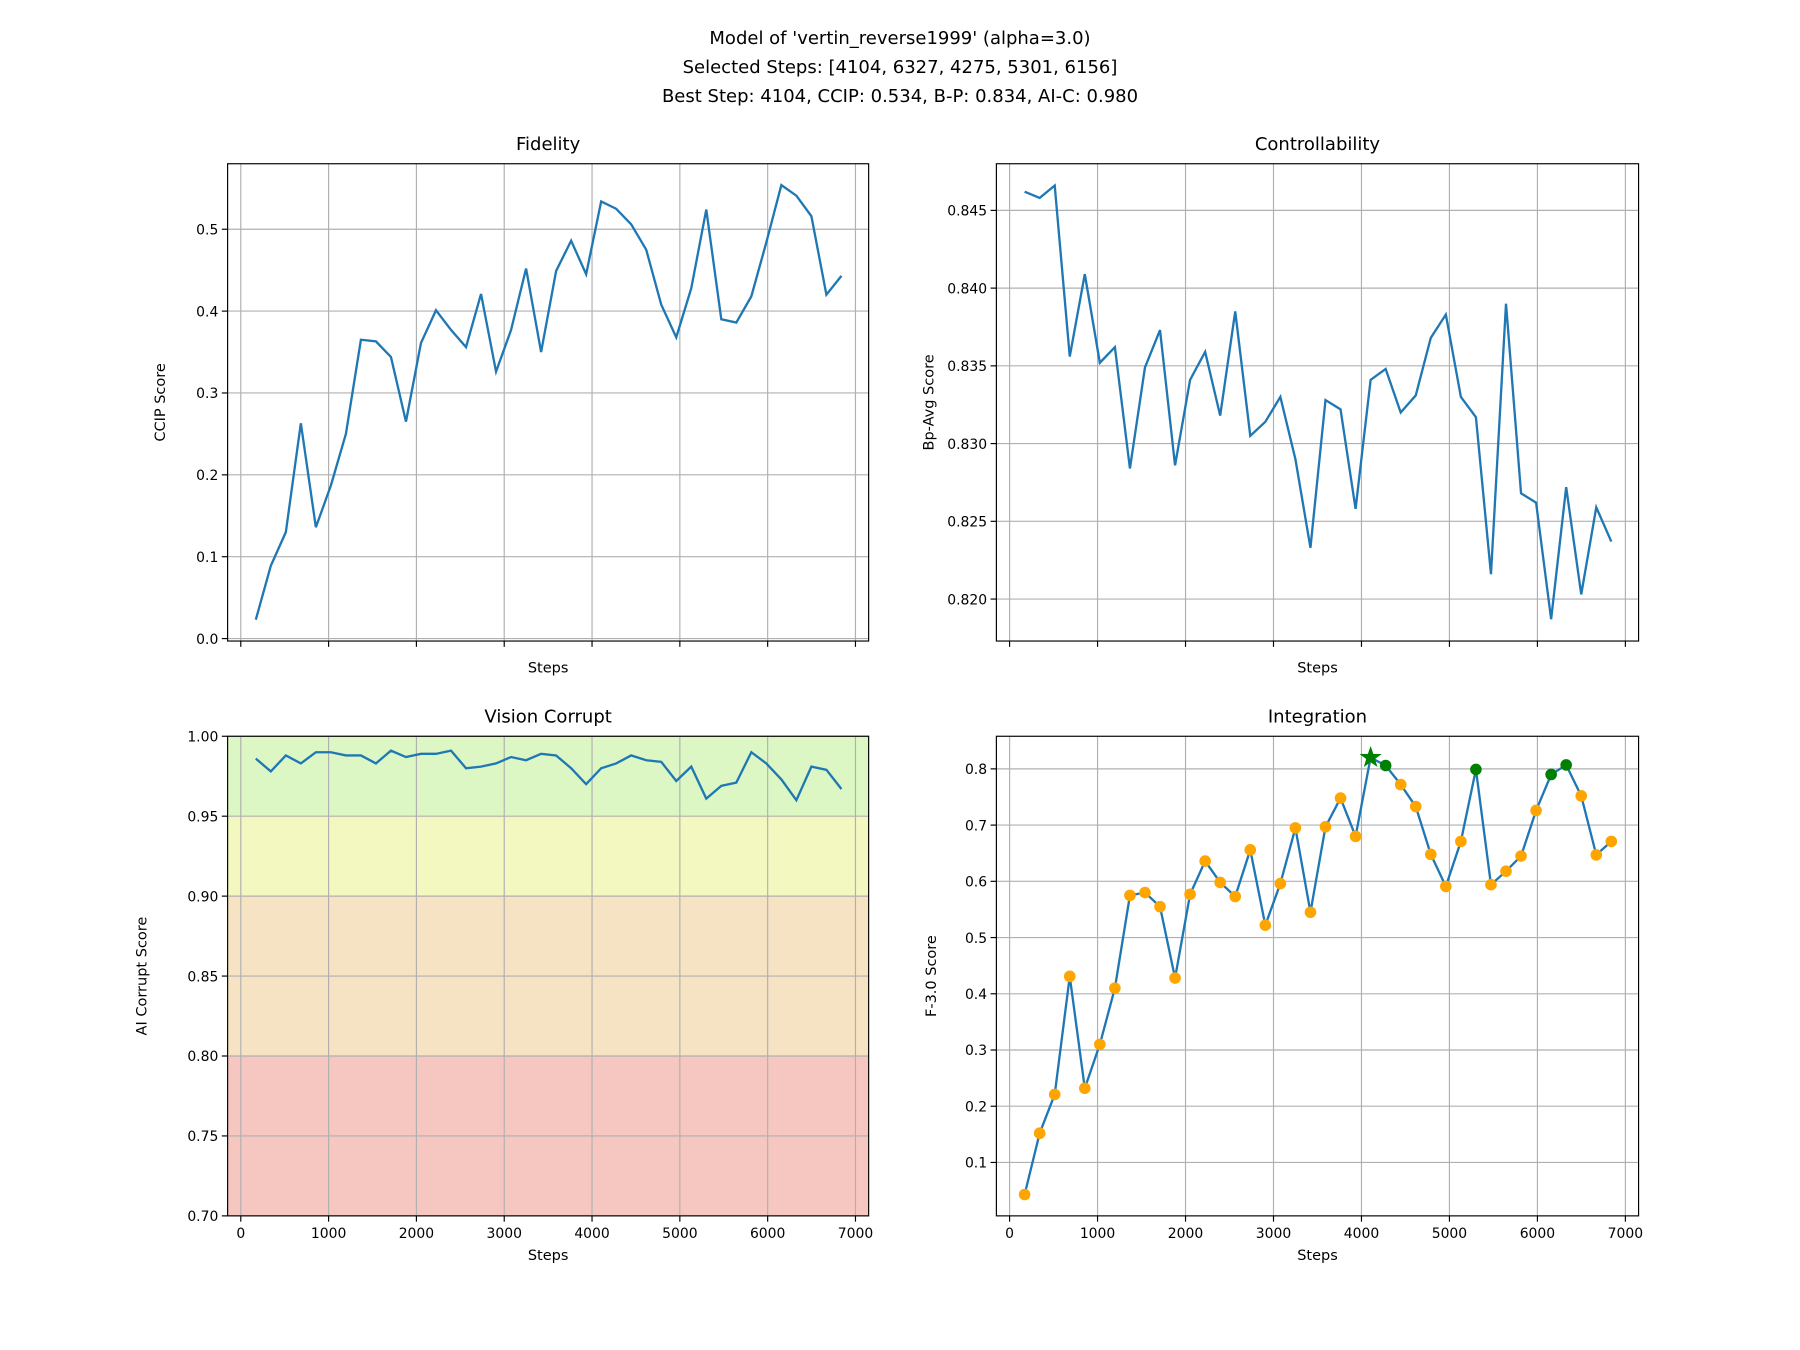  I want to click on y-tick-label: 0.90, so click(202, 897).